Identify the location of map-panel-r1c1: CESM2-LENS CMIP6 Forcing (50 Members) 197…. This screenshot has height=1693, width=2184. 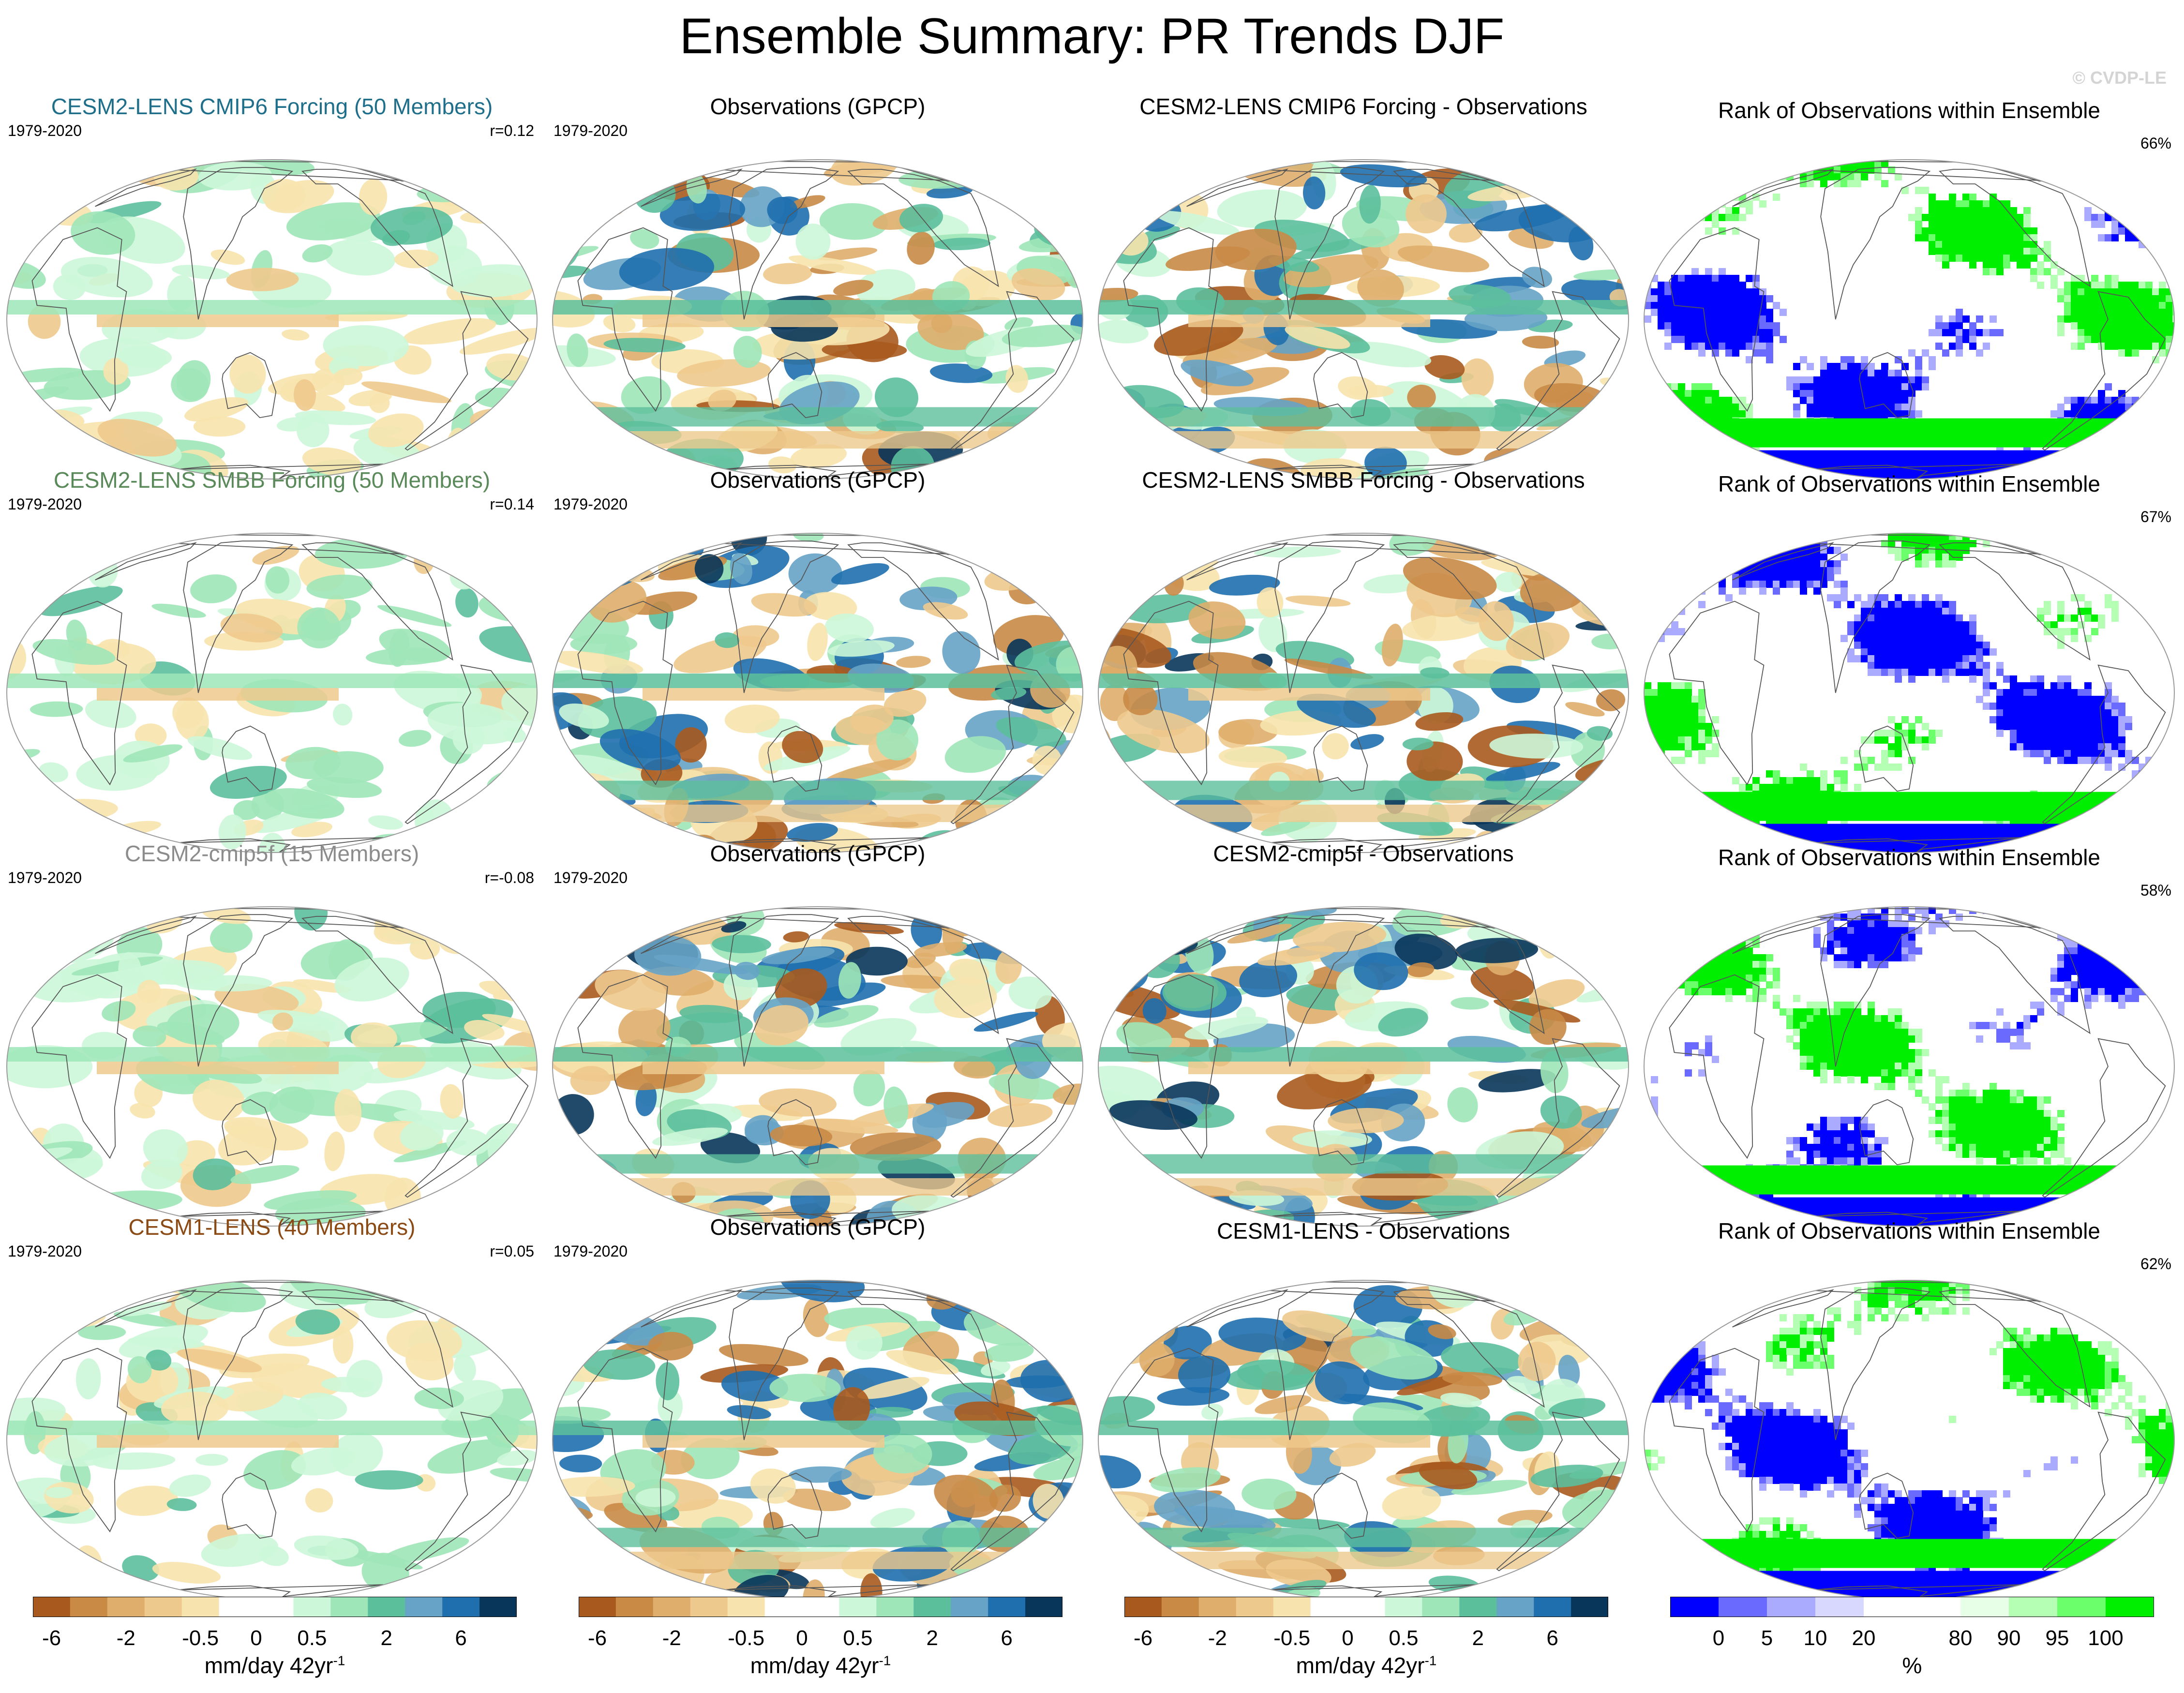
(272, 285).